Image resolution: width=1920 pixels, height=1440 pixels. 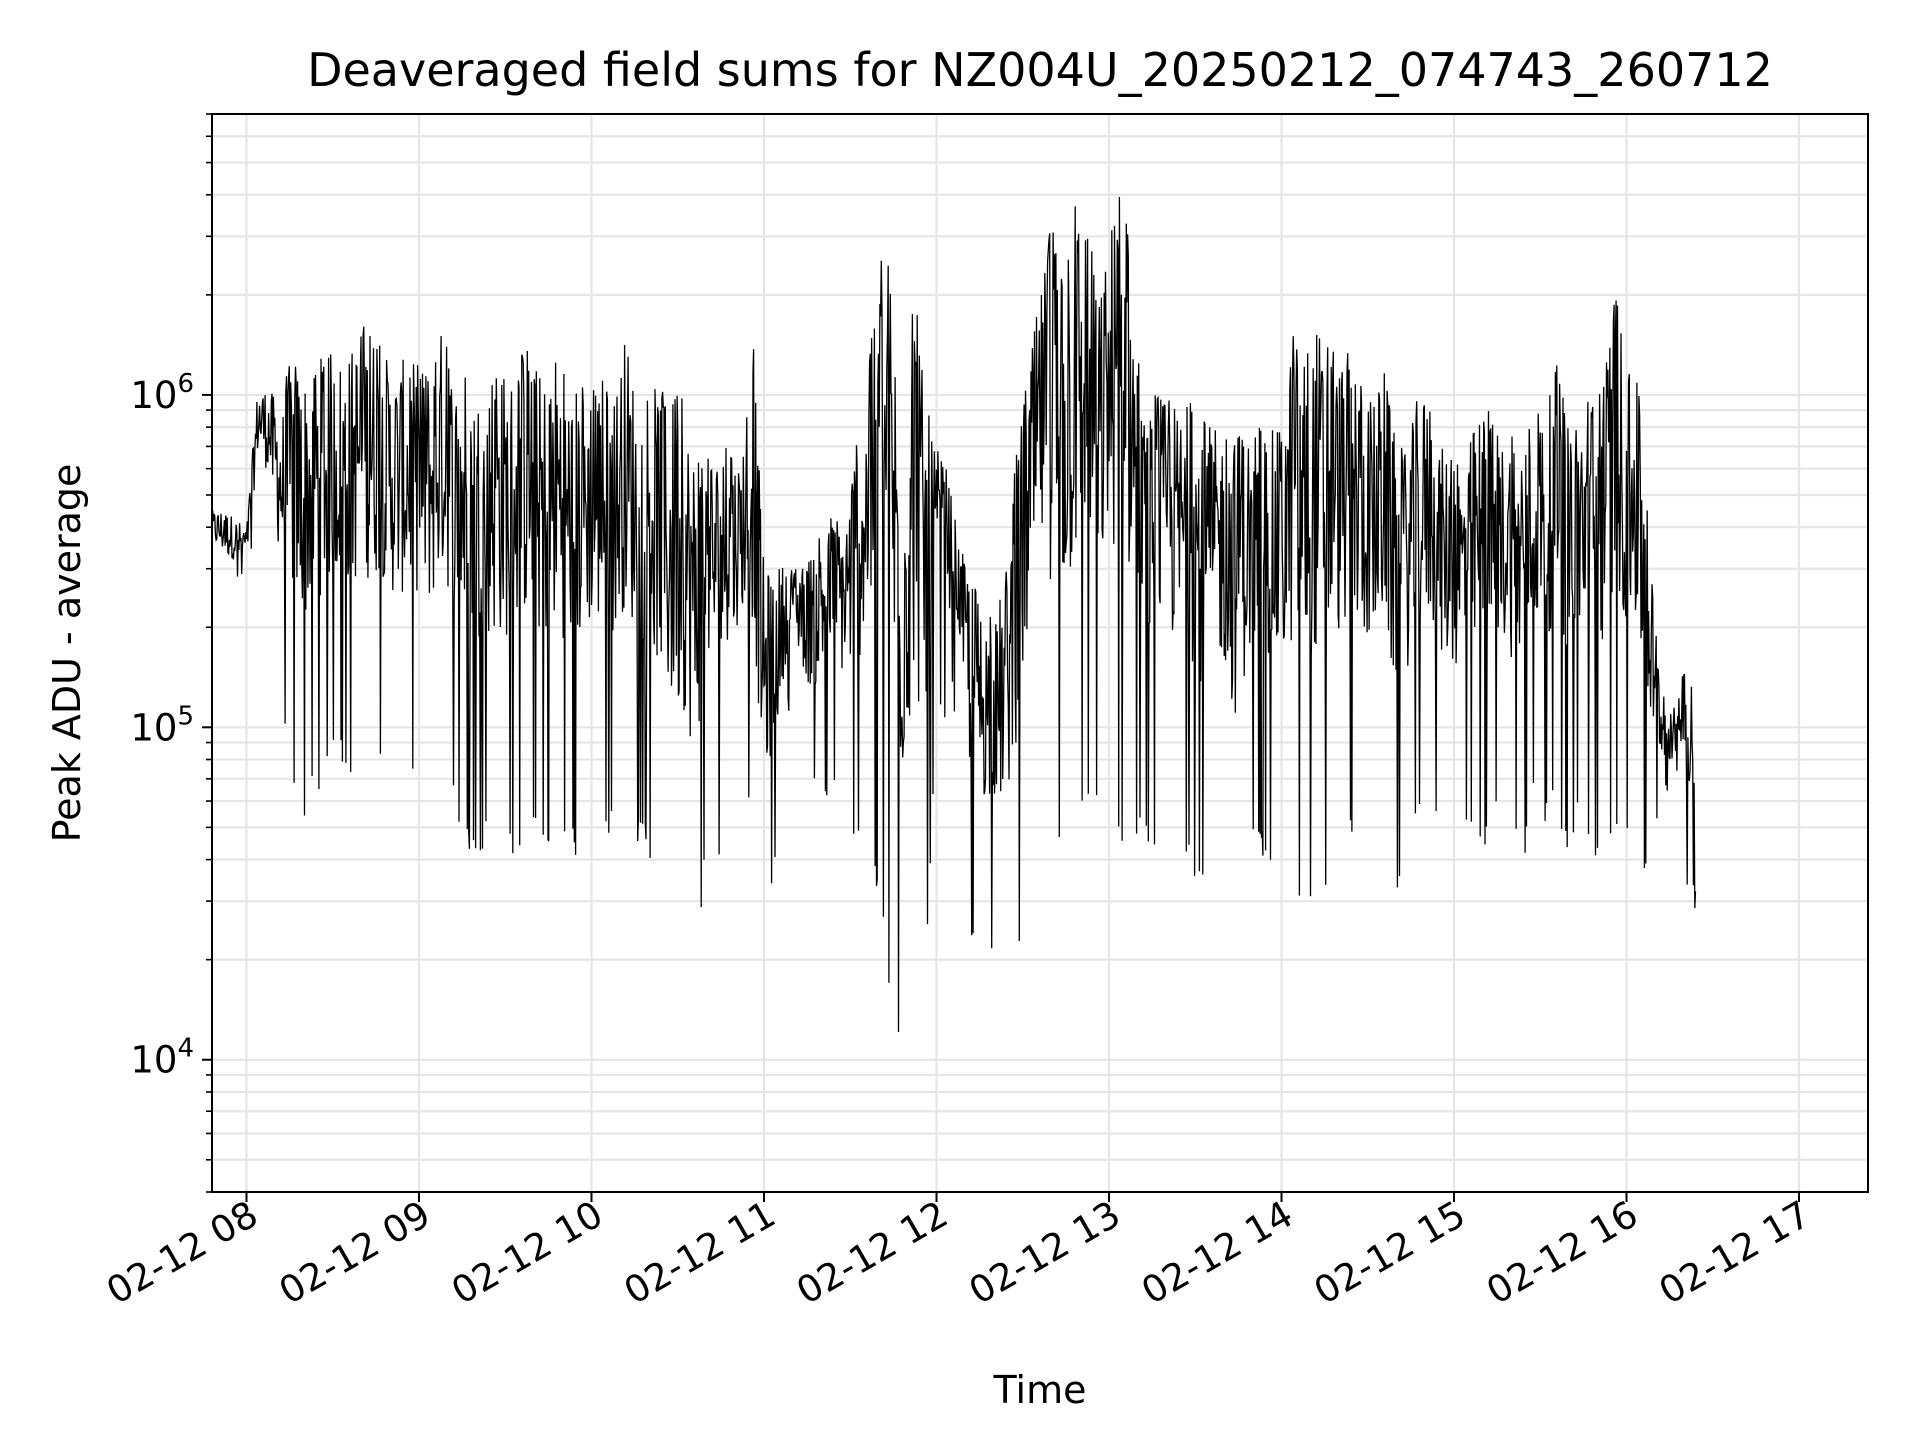 I want to click on y-tick-labels: 104 105 106, so click(x=162, y=725).